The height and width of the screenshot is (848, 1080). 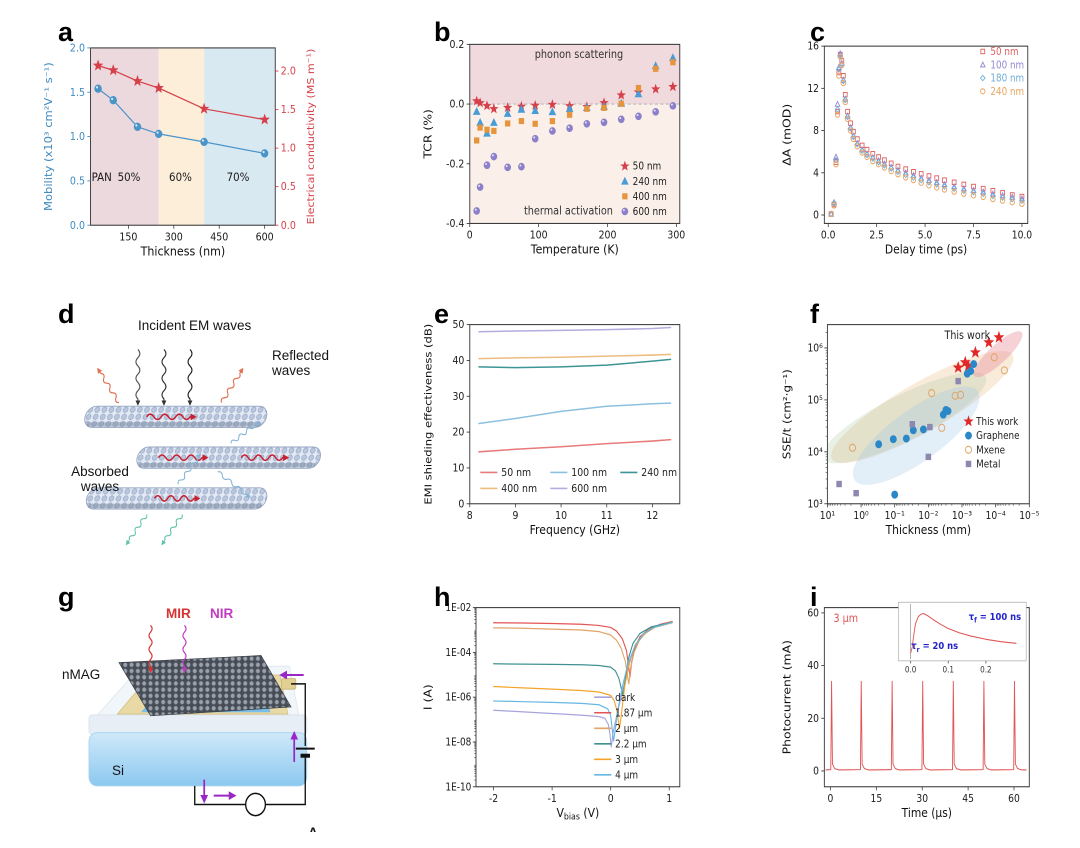 What do you see at coordinates (579, 54) in the screenshot?
I see `svg-text: phonon scattering` at bounding box center [579, 54].